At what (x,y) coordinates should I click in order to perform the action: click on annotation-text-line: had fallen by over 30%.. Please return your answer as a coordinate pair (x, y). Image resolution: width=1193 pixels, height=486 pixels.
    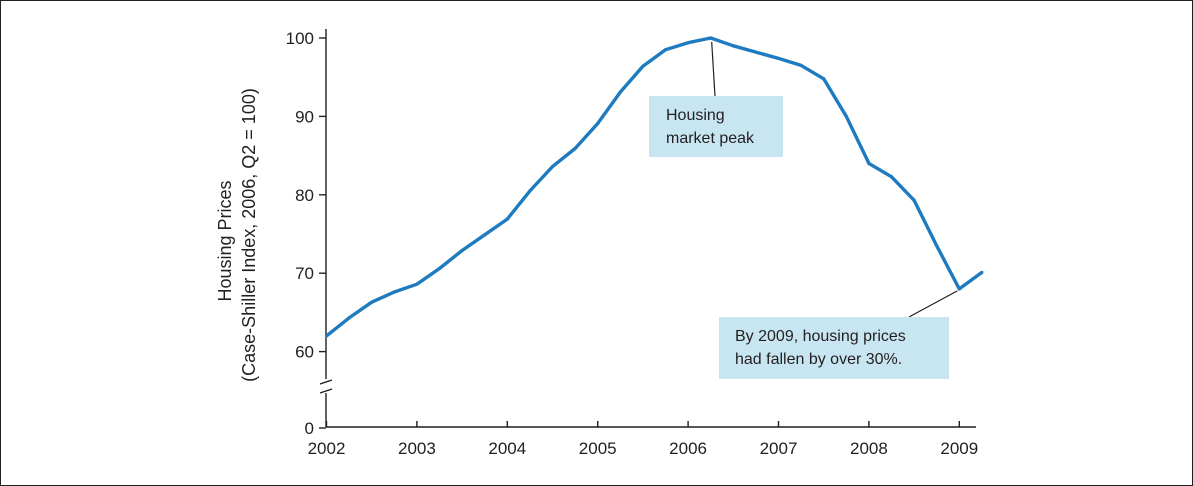
    Looking at the image, I should click on (818, 359).